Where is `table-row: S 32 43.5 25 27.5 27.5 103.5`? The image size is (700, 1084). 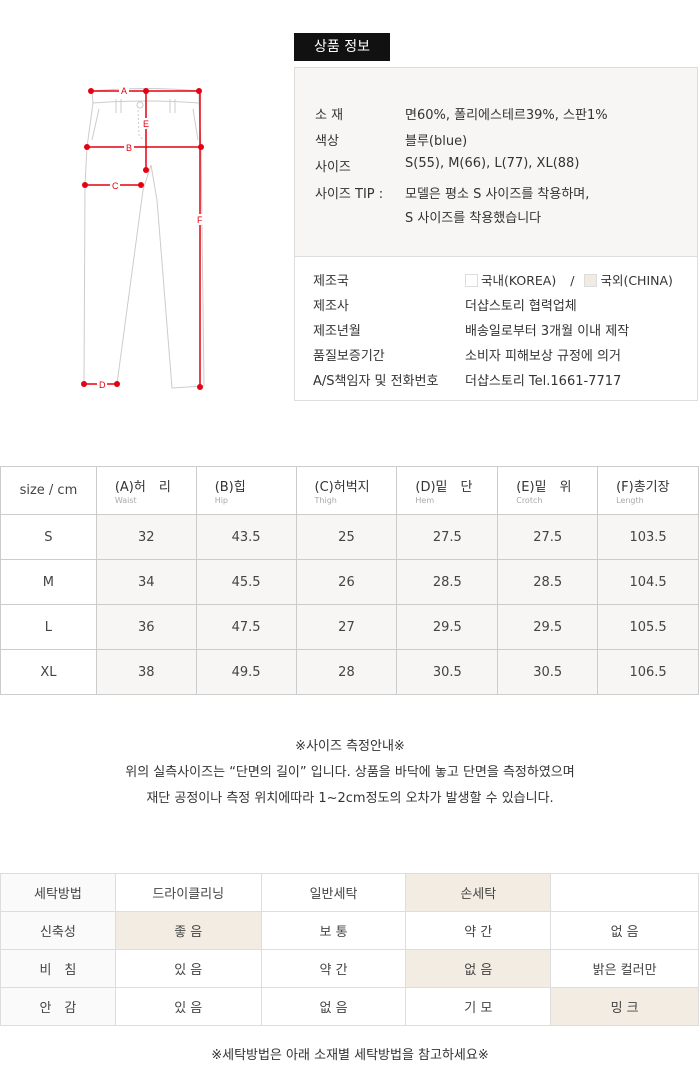
table-row: S 32 43.5 25 27.5 27.5 103.5 is located at coordinates (349, 537).